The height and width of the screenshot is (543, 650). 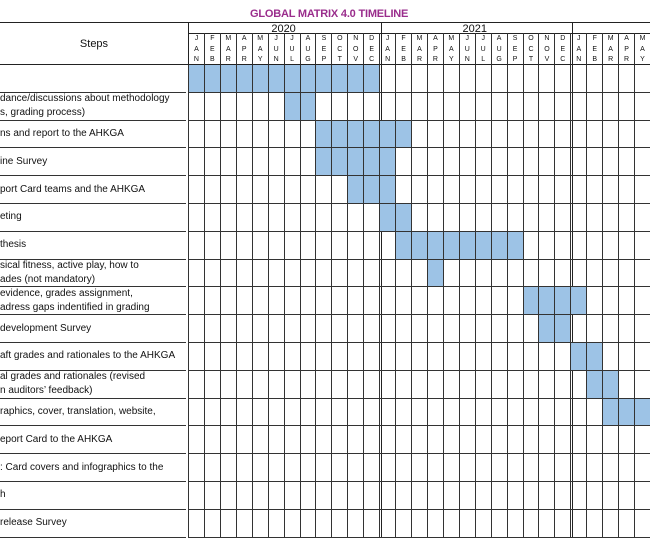 I want to click on step-label: development Survey, so click(x=93, y=329).